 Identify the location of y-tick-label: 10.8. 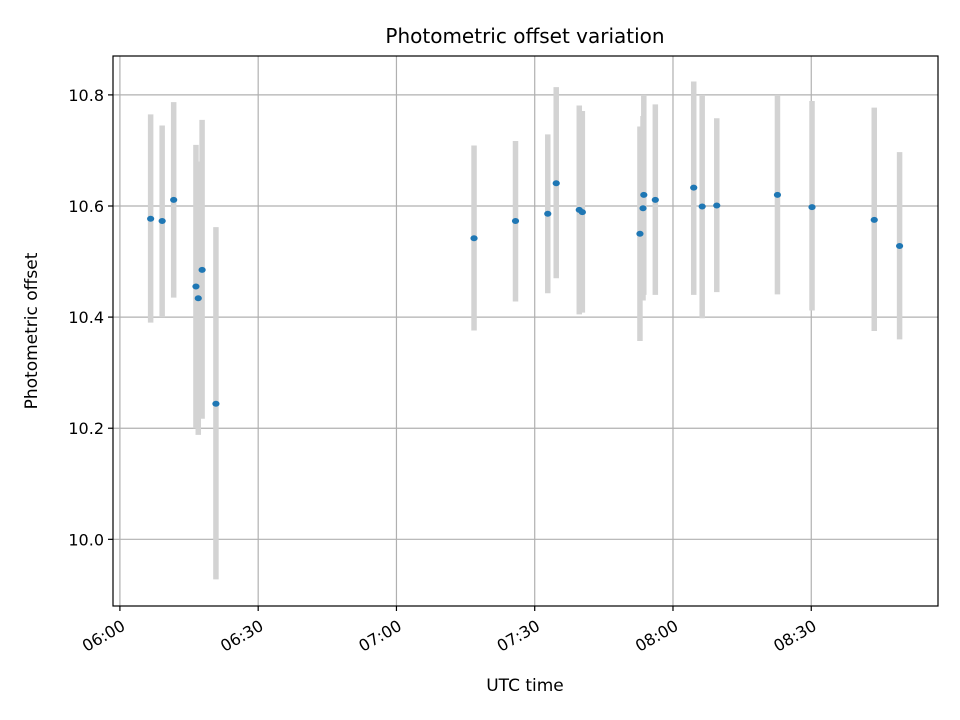
(86, 95).